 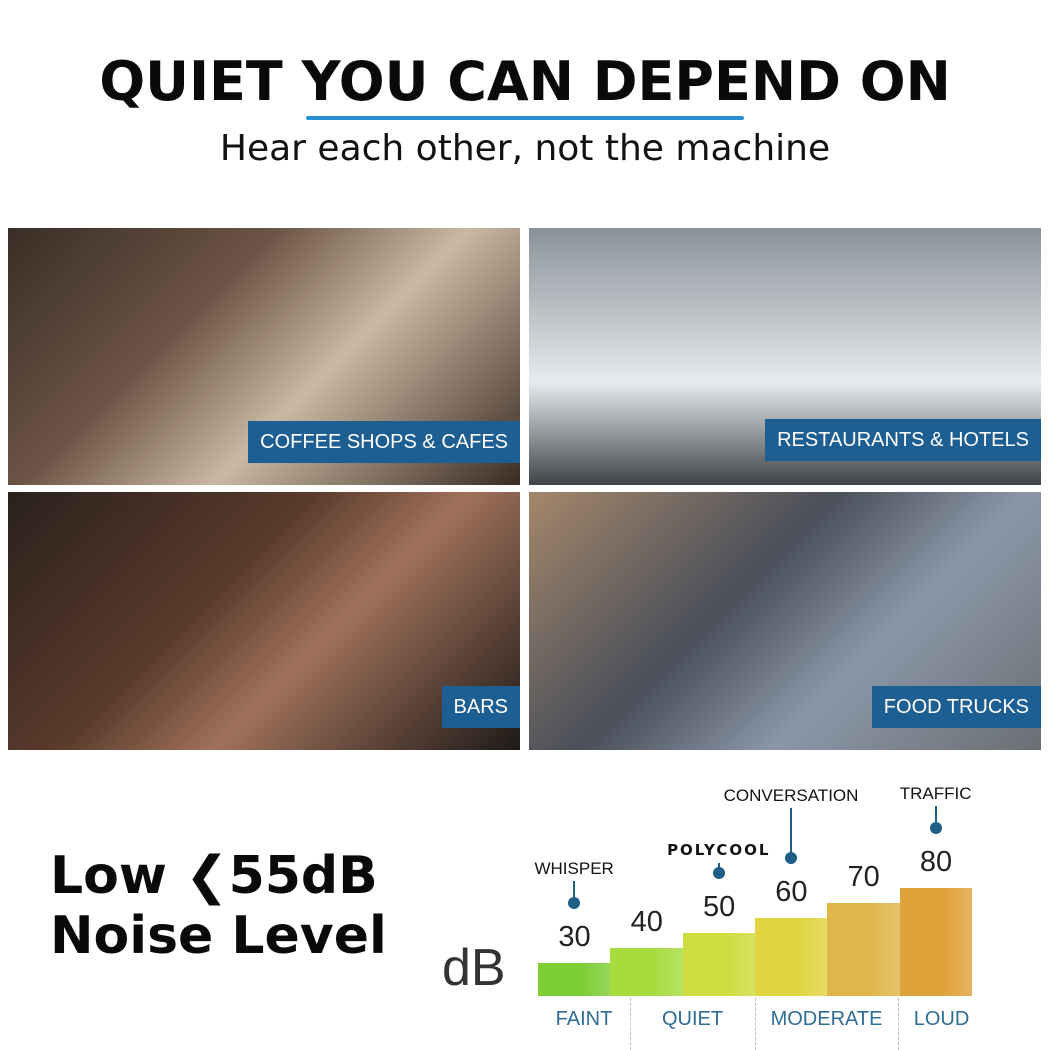 I want to click on brand-logo: POLYCOOL, so click(x=719, y=850).